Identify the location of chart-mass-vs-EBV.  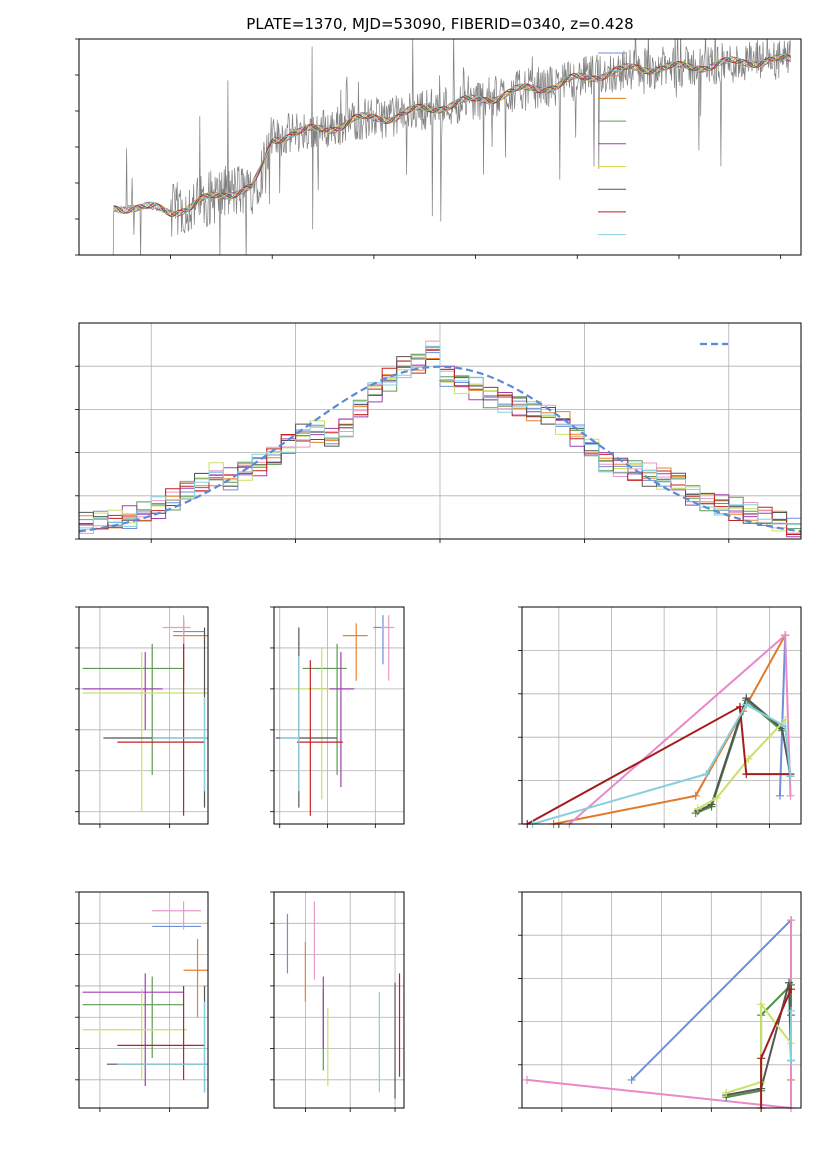
(337, 1001).